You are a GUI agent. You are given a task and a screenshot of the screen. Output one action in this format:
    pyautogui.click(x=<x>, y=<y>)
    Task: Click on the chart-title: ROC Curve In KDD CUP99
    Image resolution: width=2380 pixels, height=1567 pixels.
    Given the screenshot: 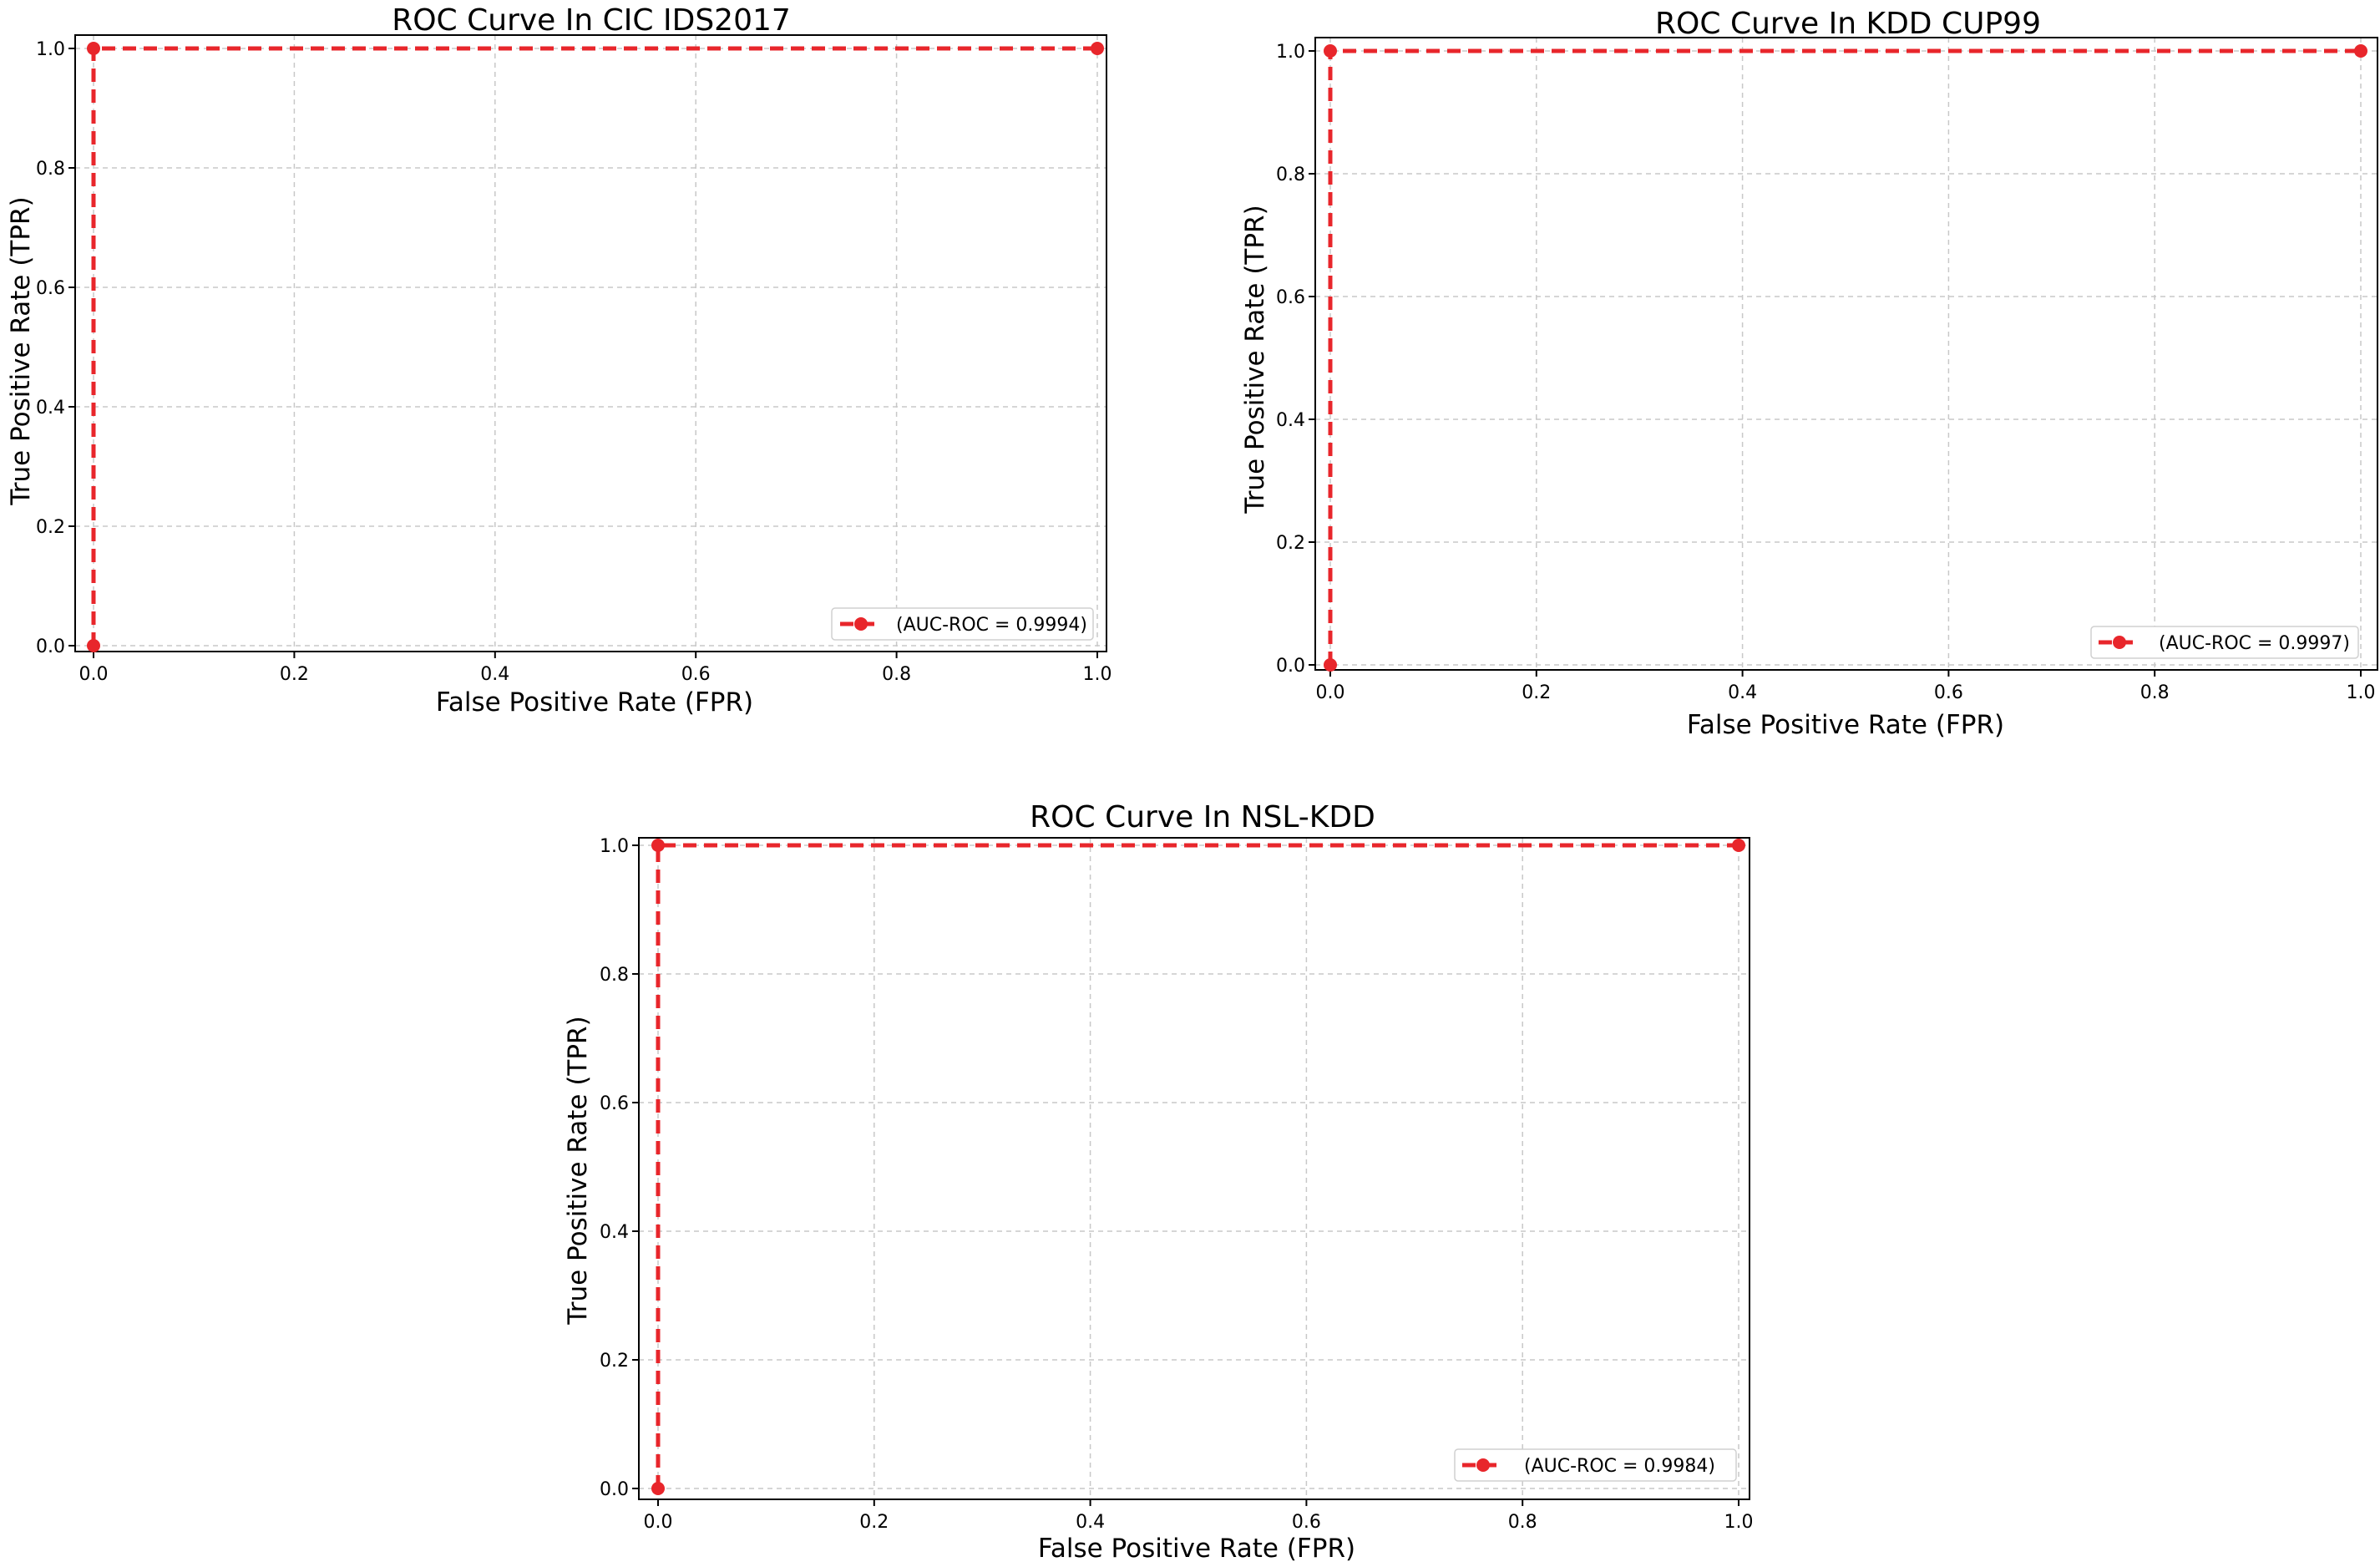 What is the action you would take?
    pyautogui.click(x=1848, y=24)
    